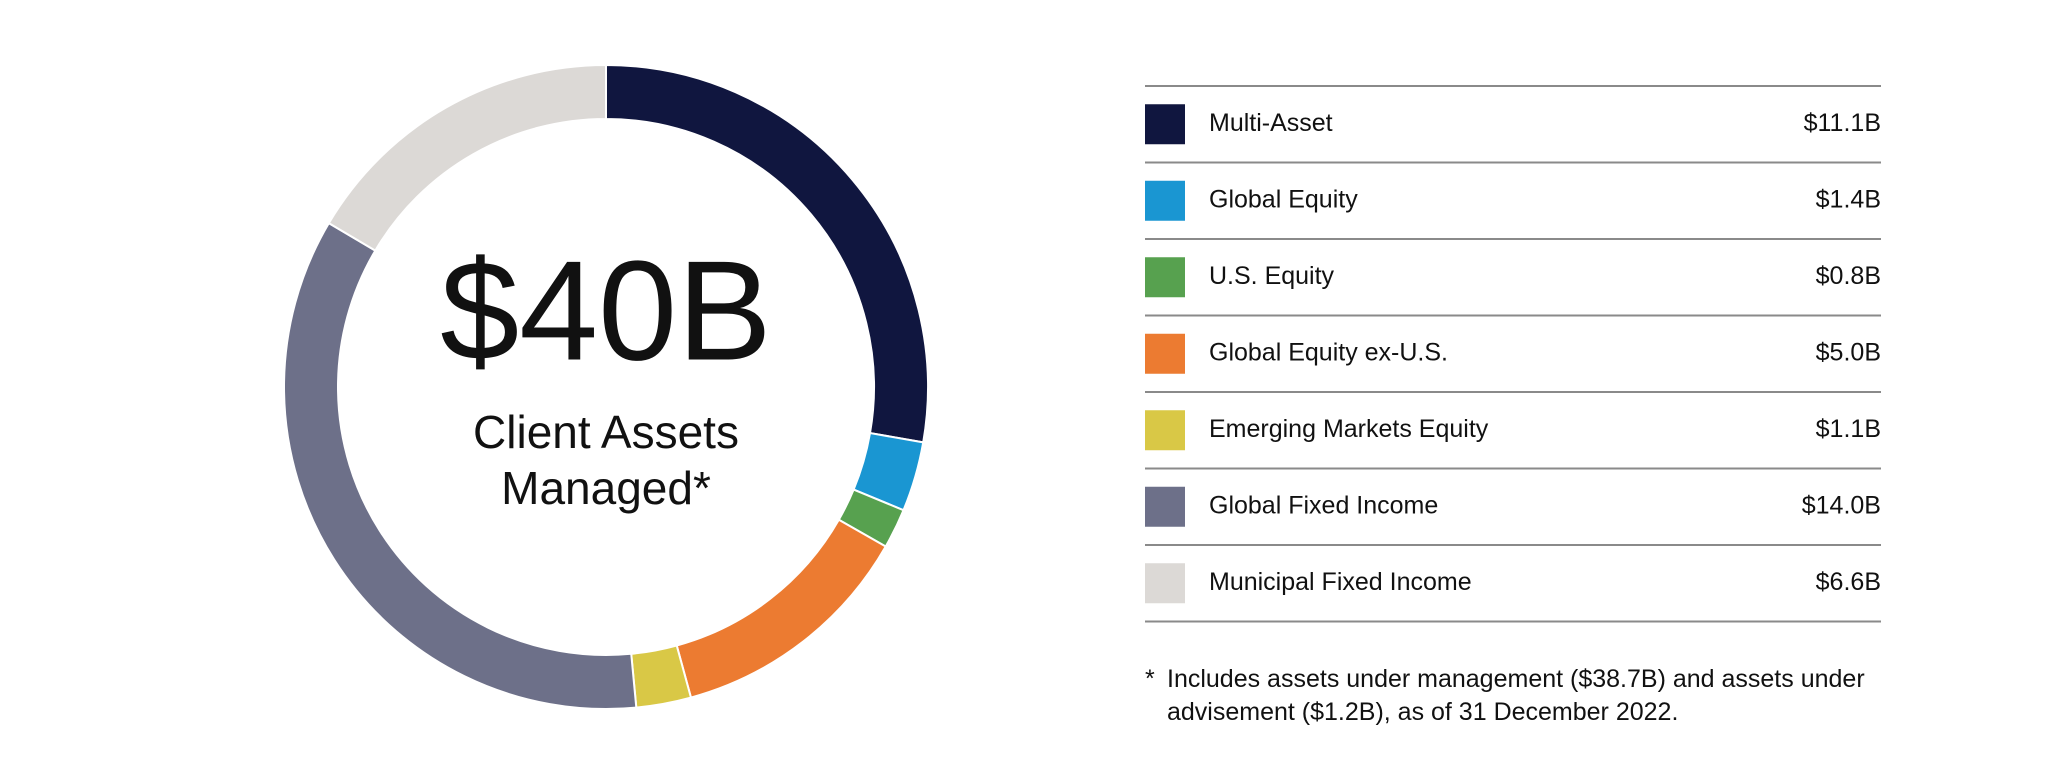  What do you see at coordinates (1841, 505) in the screenshot?
I see `legend-value: $14.0B` at bounding box center [1841, 505].